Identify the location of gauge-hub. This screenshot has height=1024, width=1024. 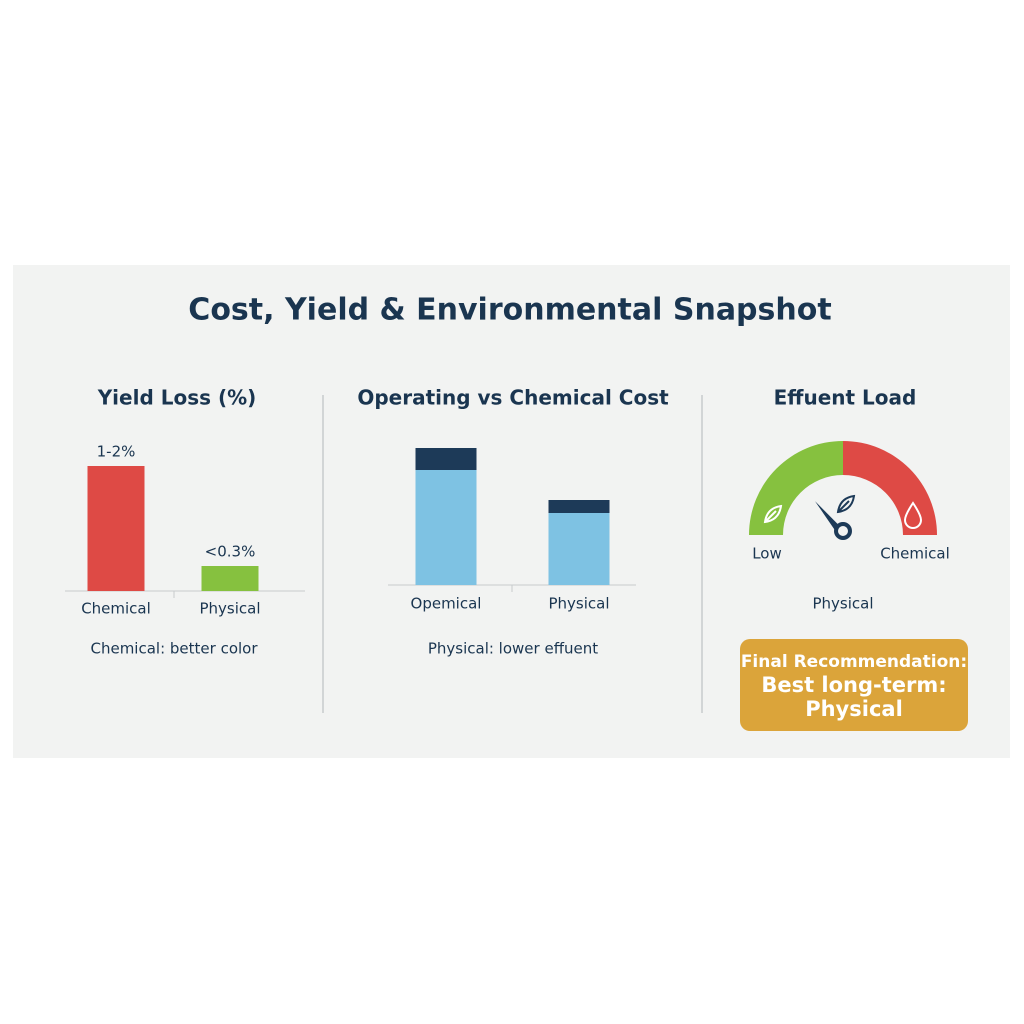
(843, 531).